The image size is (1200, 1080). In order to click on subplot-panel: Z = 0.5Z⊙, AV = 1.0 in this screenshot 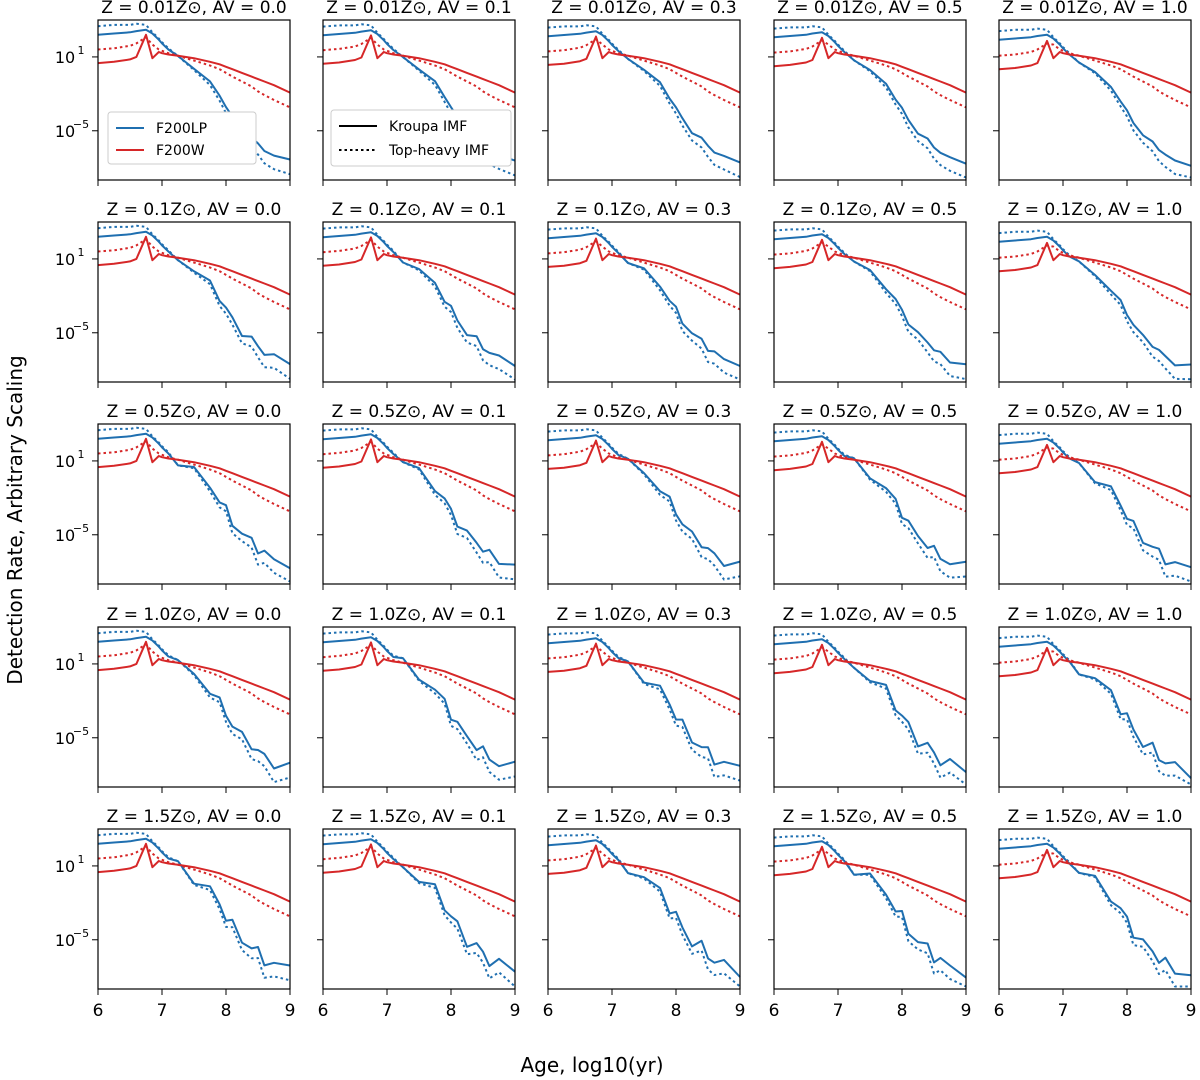, I will do `click(1092, 496)`.